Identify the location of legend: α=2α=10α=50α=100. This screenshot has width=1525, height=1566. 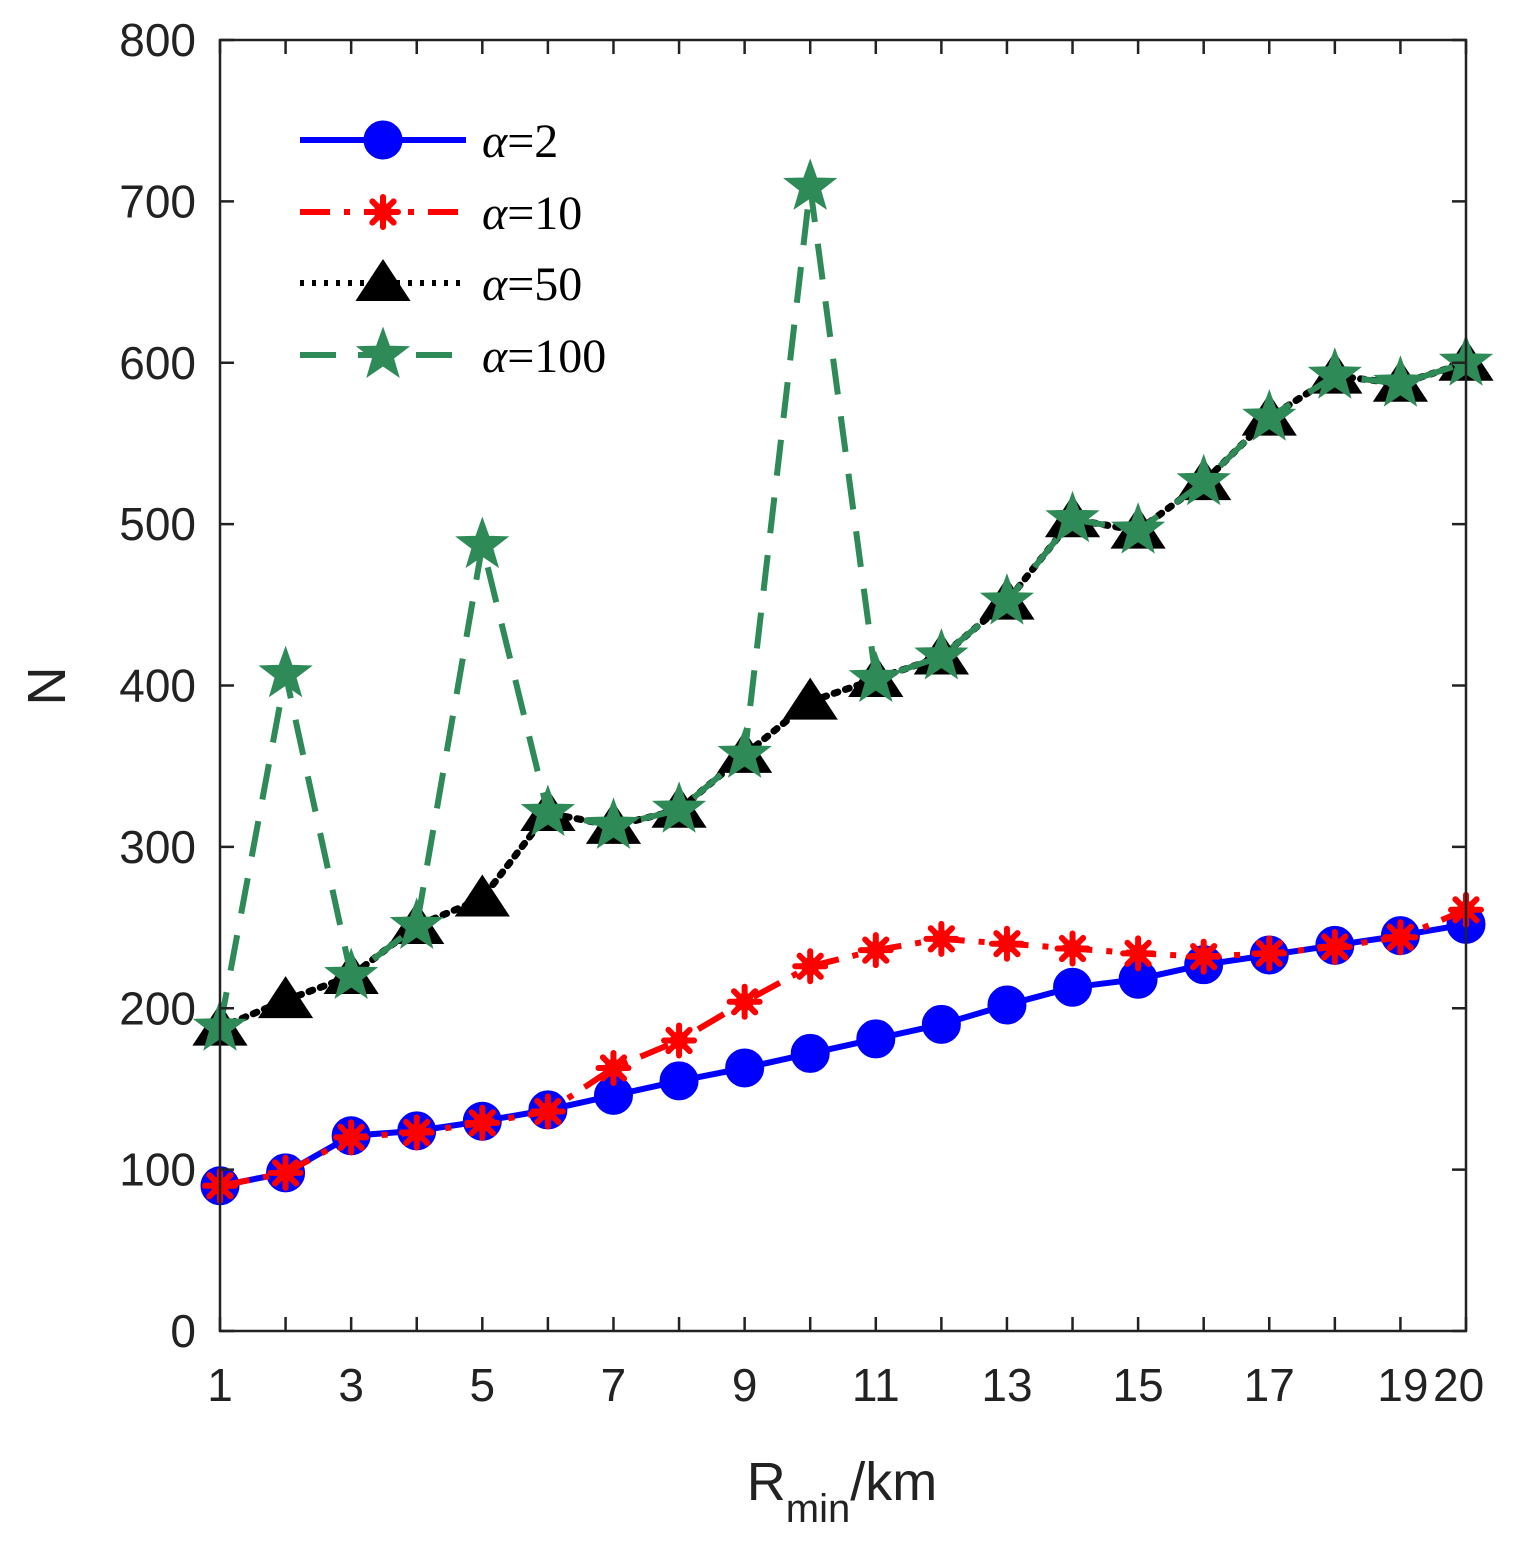
(453, 249).